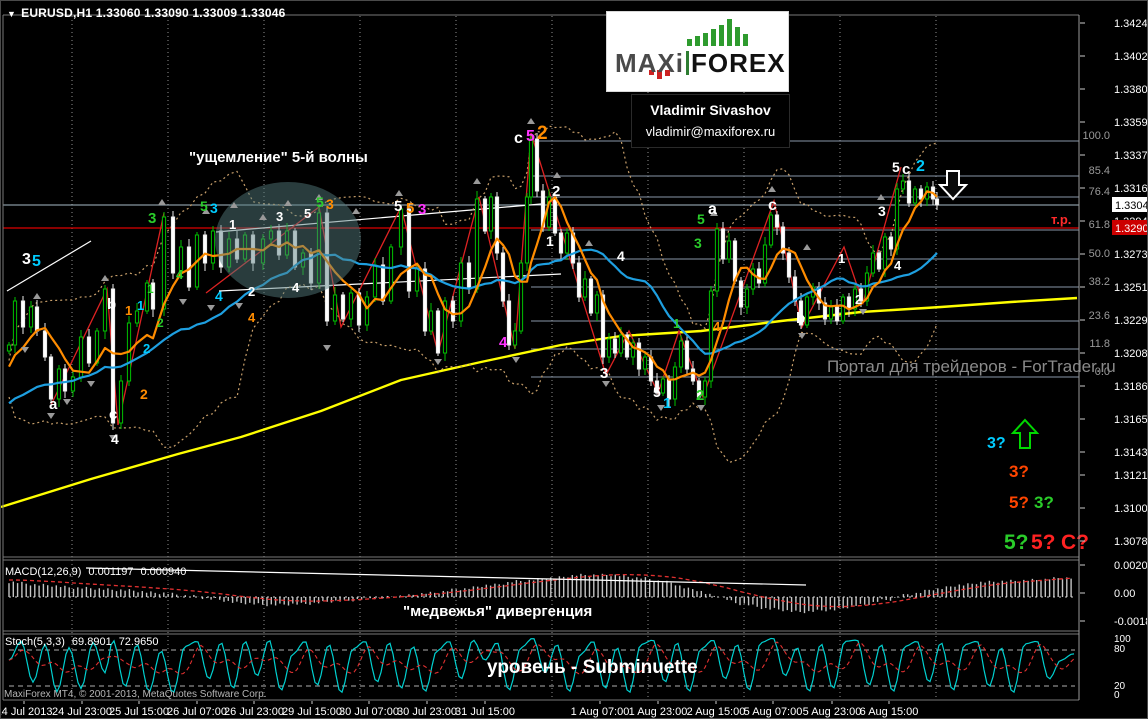  Describe the element at coordinates (1025, 433) in the screenshot. I see `up-arrow-icon` at that location.